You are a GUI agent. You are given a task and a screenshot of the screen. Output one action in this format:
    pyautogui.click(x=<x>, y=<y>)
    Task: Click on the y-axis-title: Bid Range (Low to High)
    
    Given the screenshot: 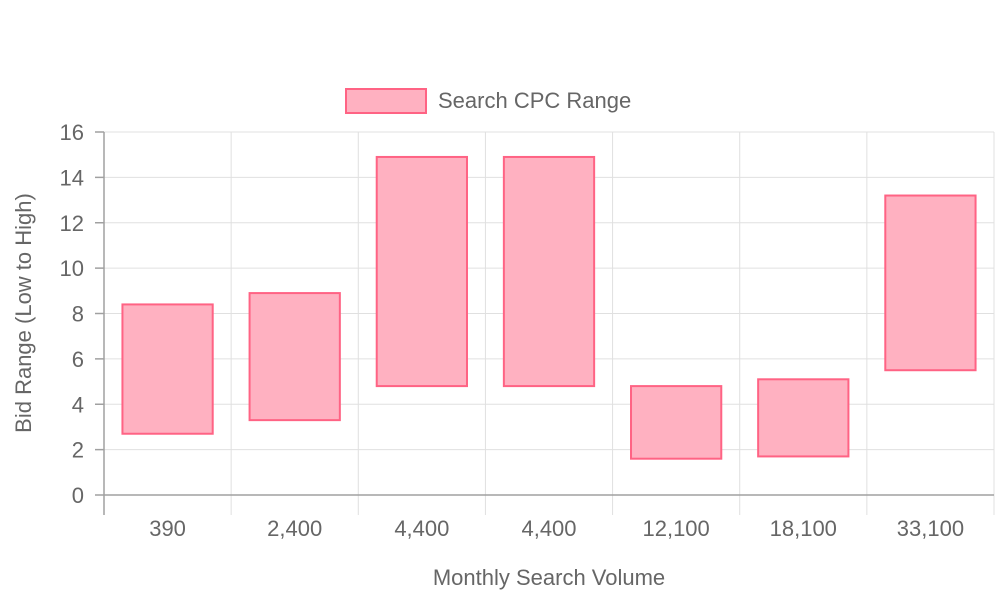 What is the action you would take?
    pyautogui.click(x=23, y=313)
    